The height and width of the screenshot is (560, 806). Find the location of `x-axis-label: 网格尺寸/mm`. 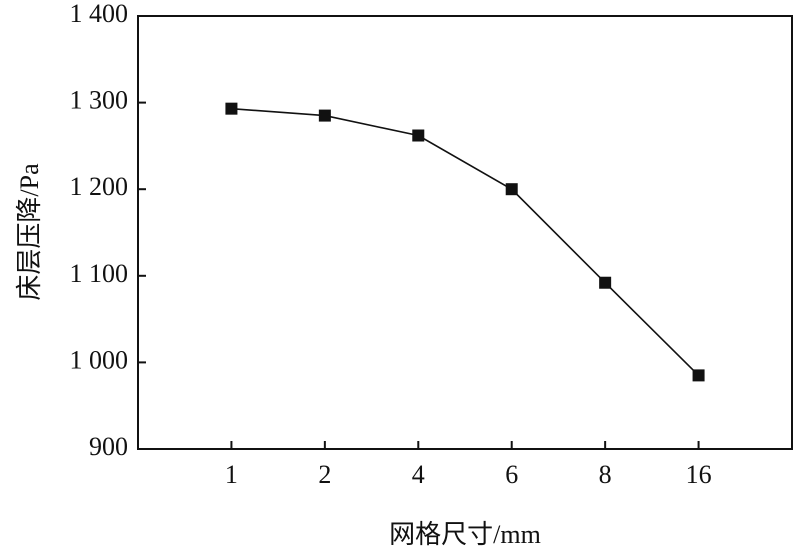

x-axis-label: 网格尺寸/mm is located at coordinates (465, 534).